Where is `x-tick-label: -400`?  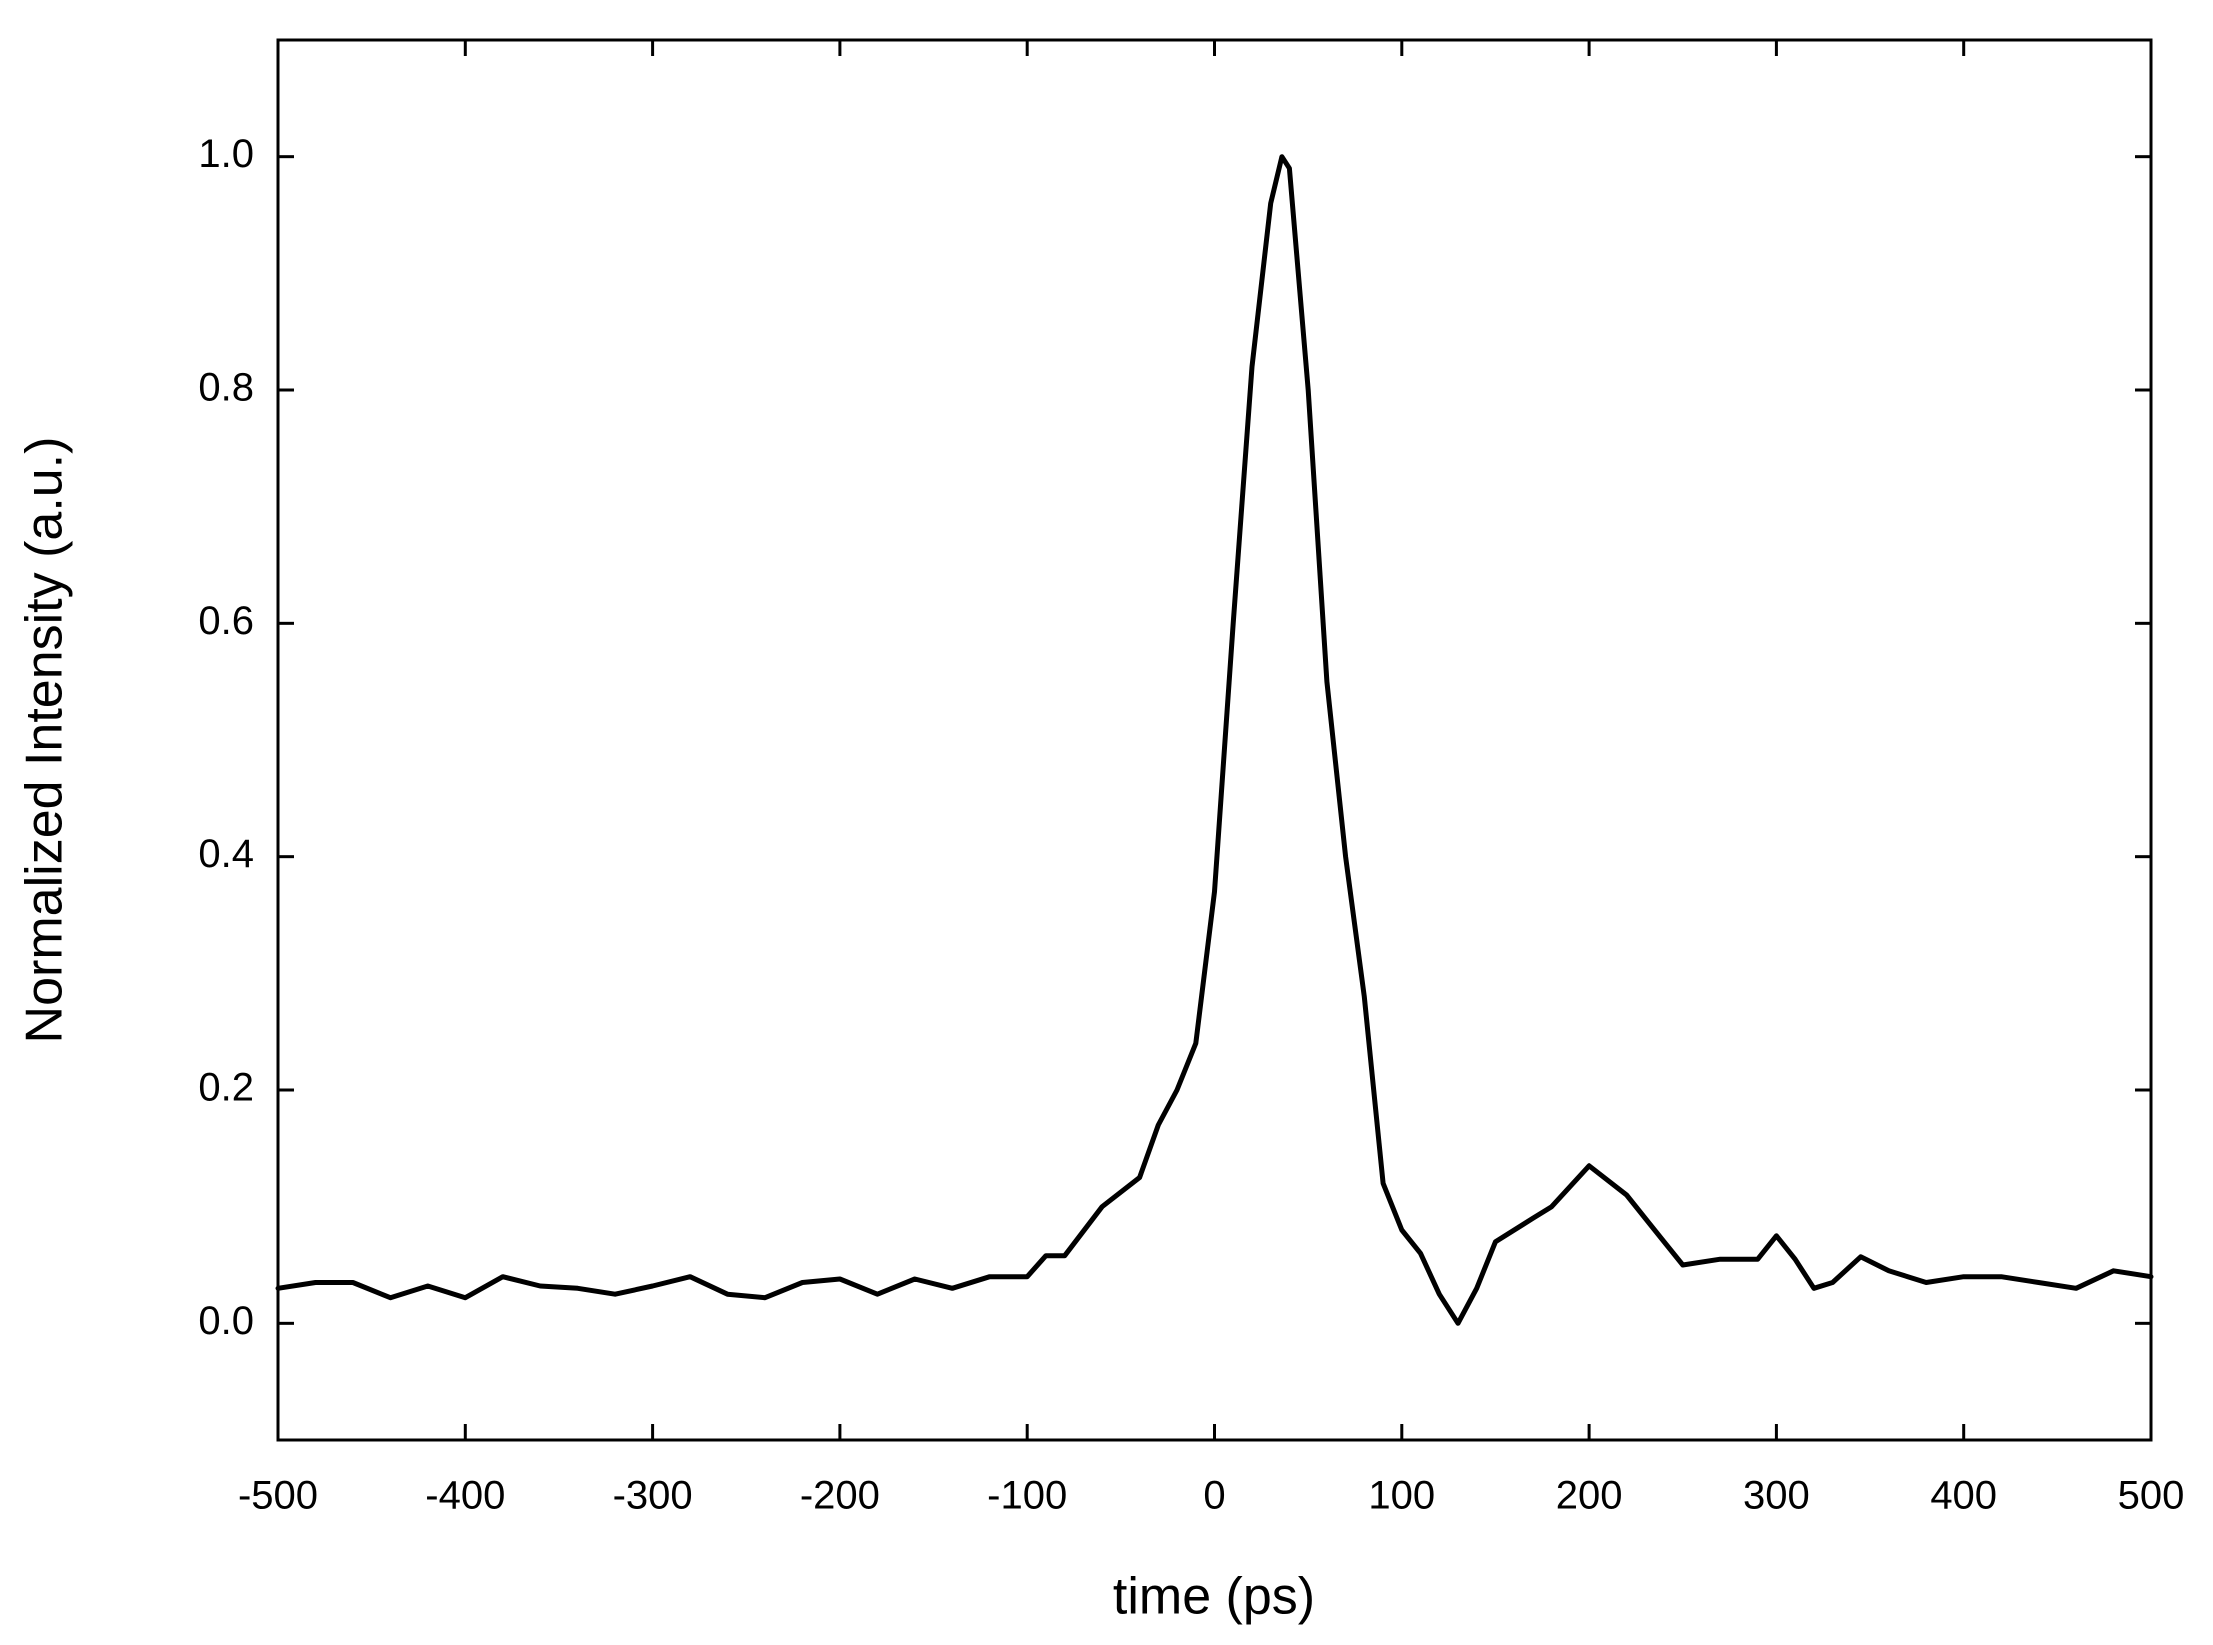 x-tick-label: -400 is located at coordinates (465, 1496).